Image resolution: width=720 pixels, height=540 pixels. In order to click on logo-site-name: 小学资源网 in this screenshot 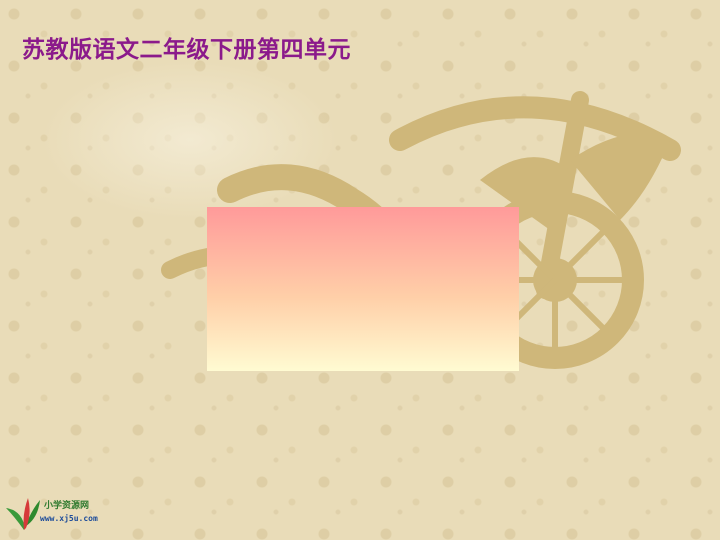, I will do `click(67, 506)`.